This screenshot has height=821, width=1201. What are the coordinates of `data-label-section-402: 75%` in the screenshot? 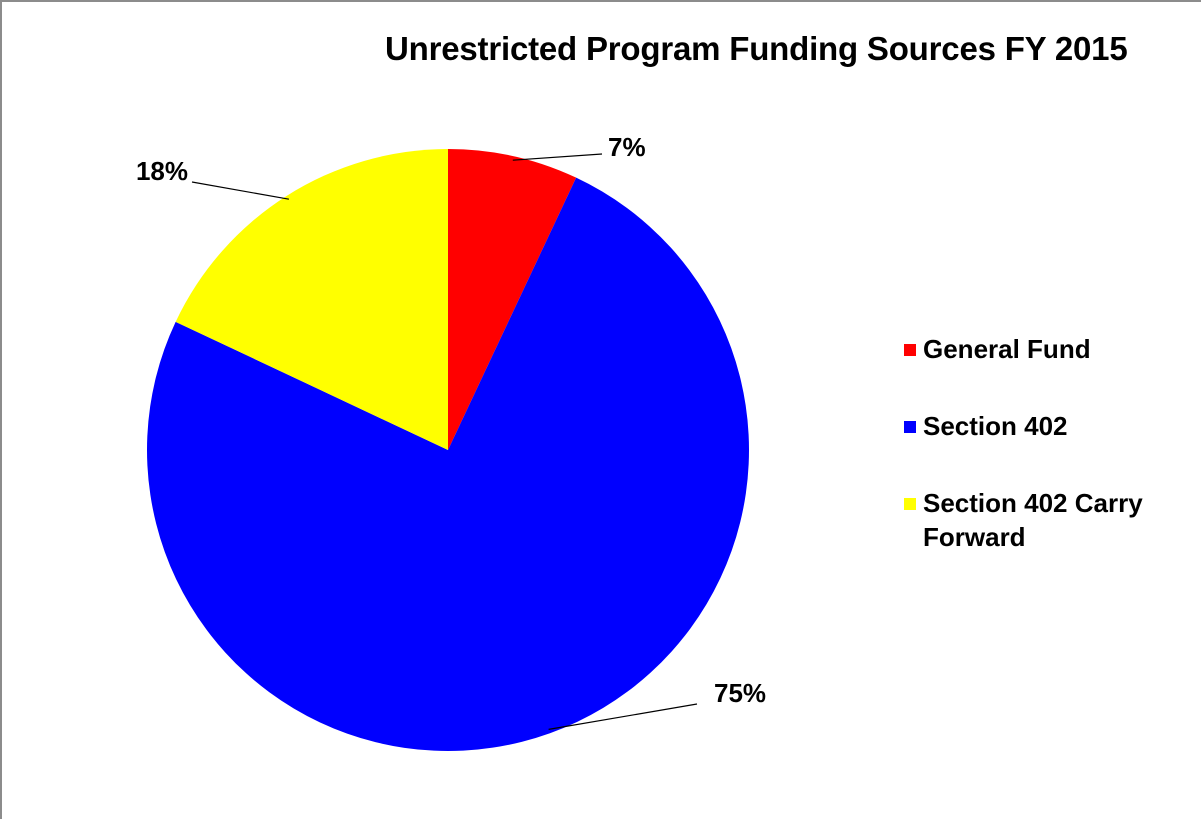 It's located at (740, 693).